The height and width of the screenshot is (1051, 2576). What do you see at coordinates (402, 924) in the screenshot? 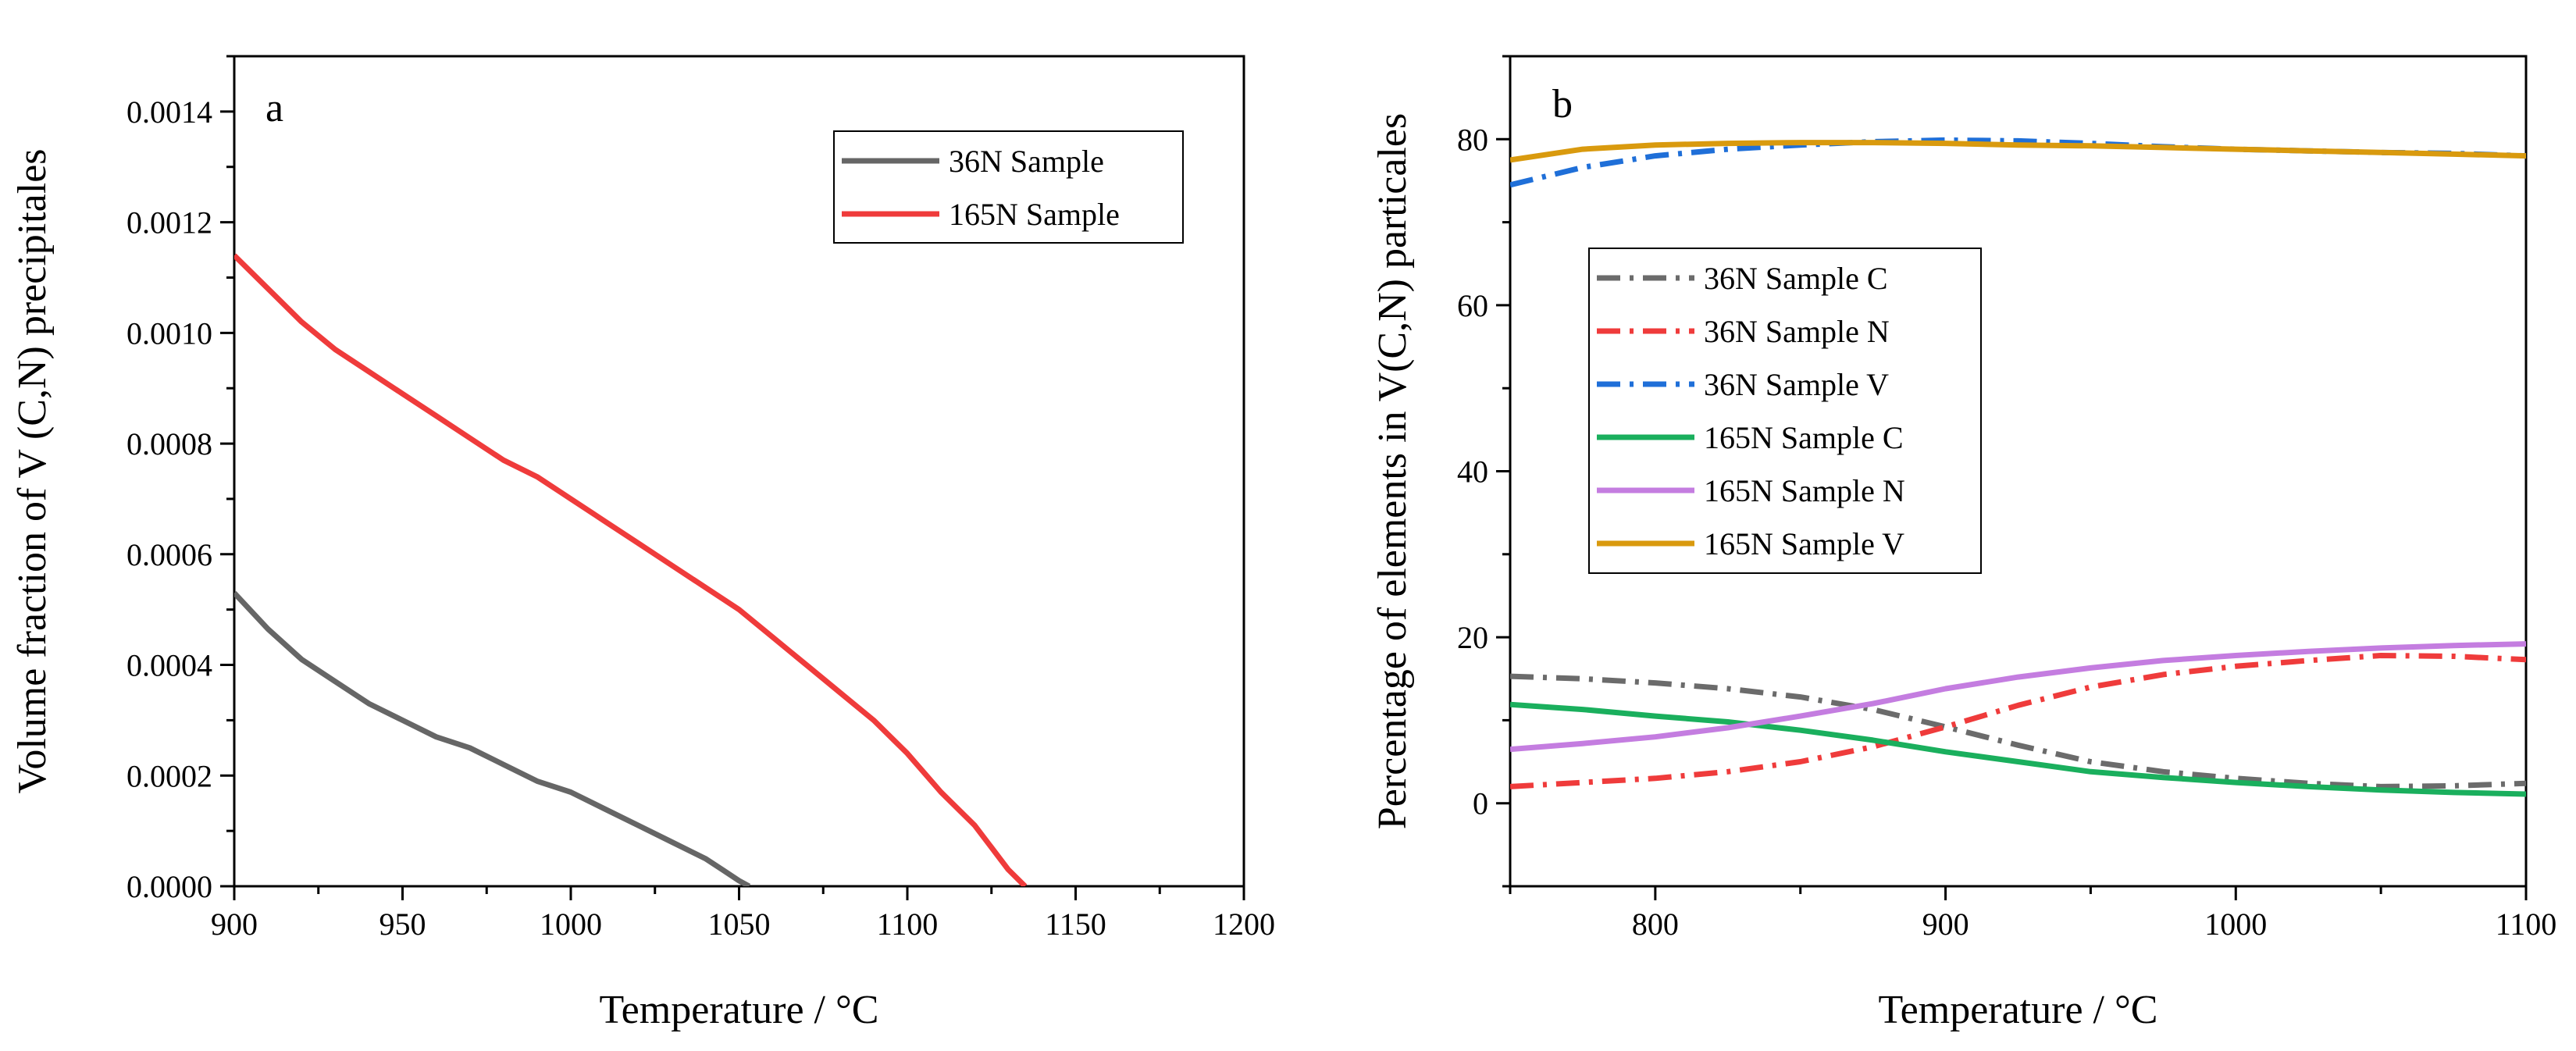
I see `x-tick-label: 950` at bounding box center [402, 924].